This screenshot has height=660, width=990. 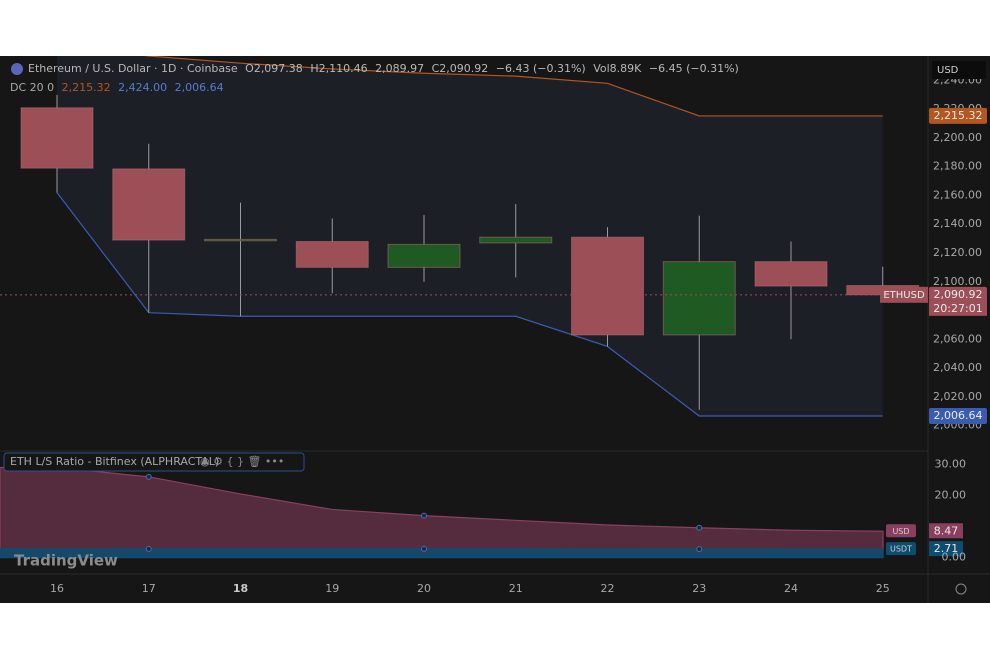 What do you see at coordinates (541, 68) in the screenshot?
I see `header-change: −6.43 (−0.31%)` at bounding box center [541, 68].